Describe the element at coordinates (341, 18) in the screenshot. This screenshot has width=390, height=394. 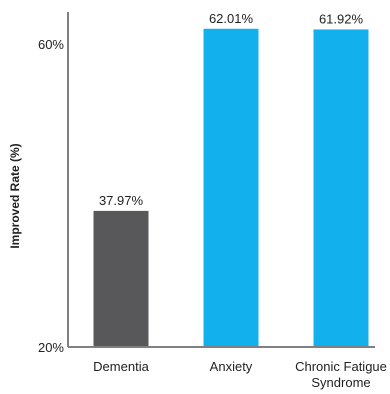
I see `value-label: 61.92%` at that location.